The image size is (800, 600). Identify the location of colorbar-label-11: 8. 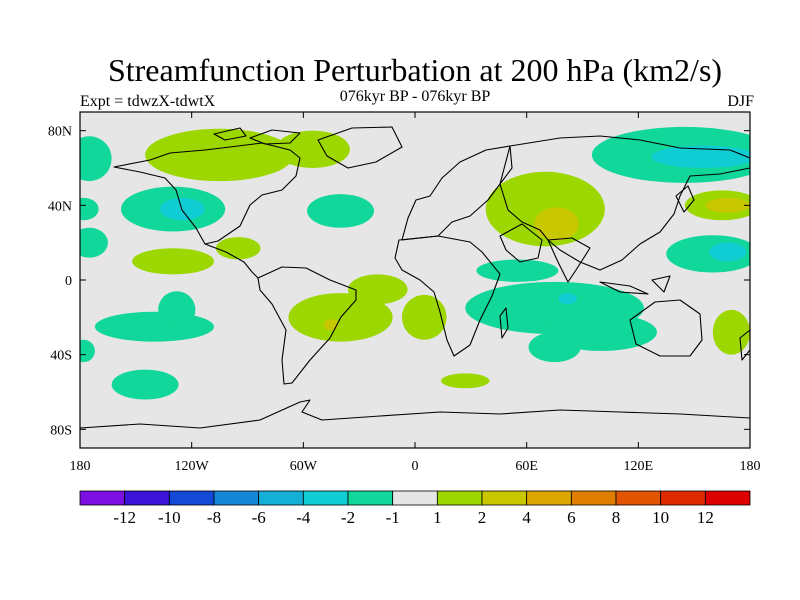
(616, 517).